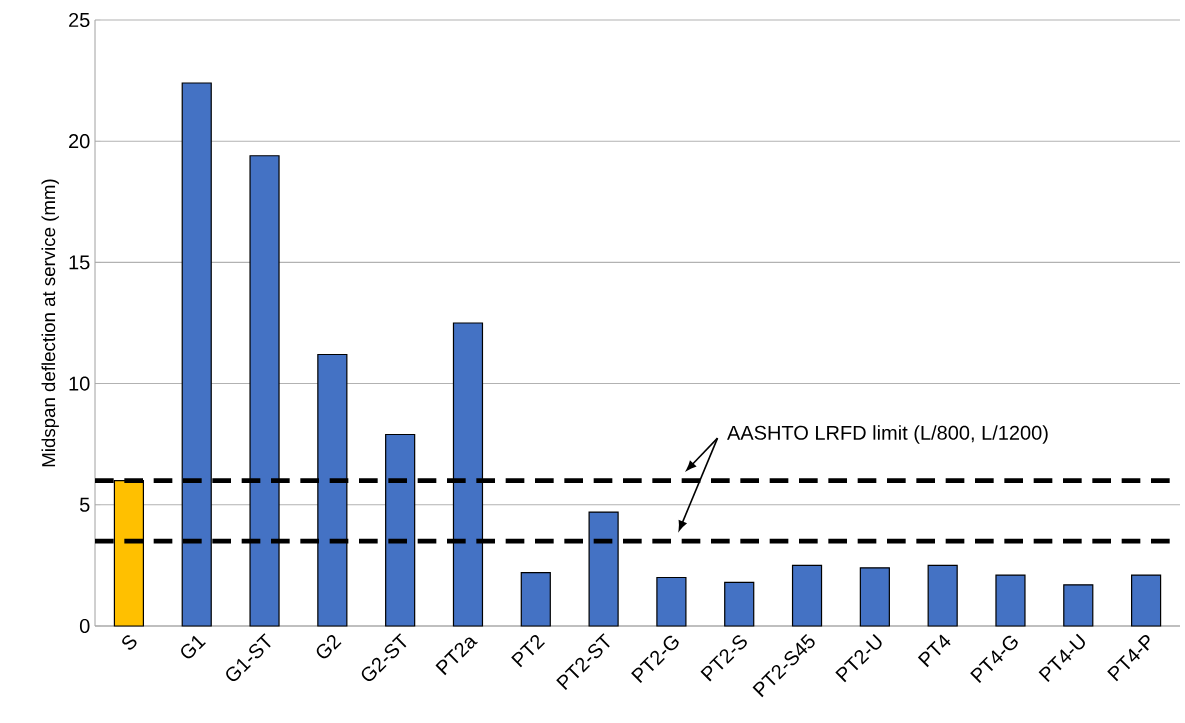 Image resolution: width=1185 pixels, height=723 pixels. I want to click on x-tick-label: S, so click(129, 642).